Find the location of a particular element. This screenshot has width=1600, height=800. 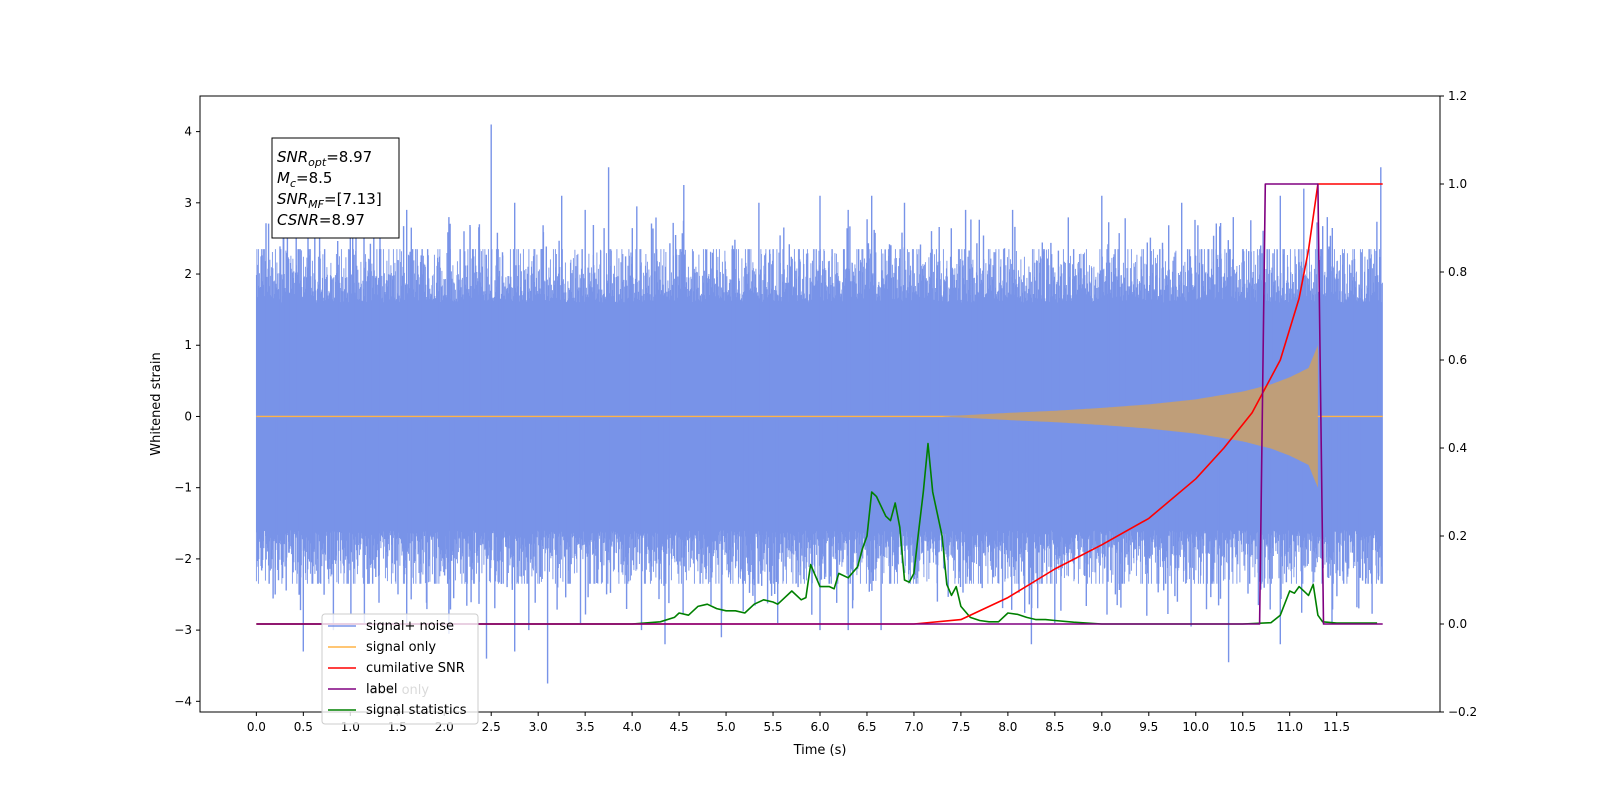

annotation-frame is located at coordinates (335, 188).